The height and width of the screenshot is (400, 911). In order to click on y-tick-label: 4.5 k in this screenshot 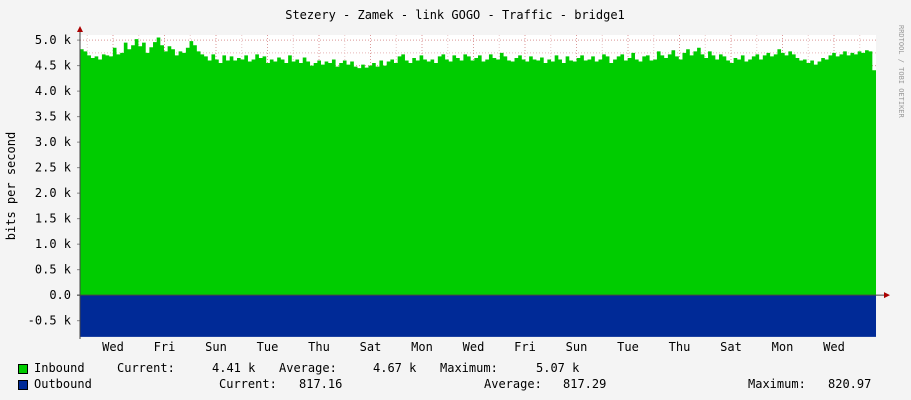, I will do `click(53, 66)`.